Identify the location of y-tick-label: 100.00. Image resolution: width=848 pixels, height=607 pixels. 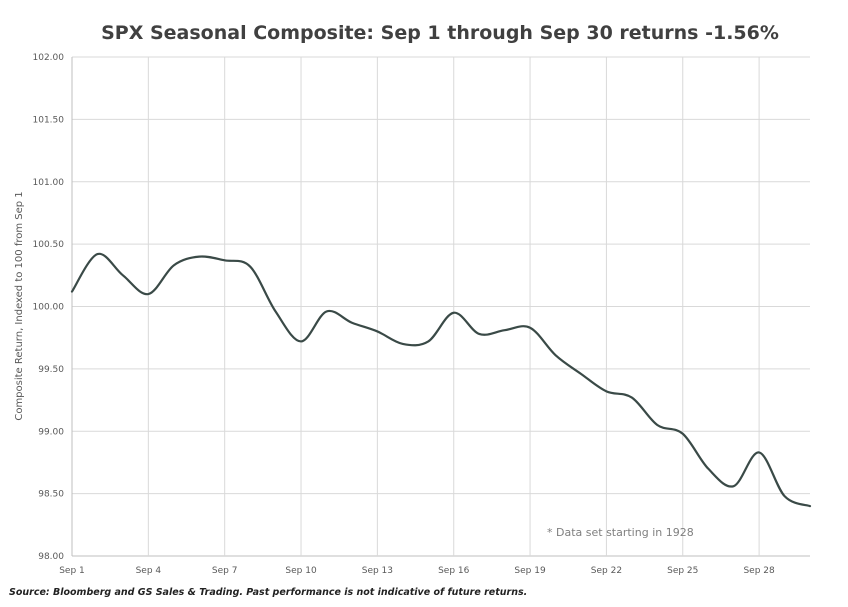
(49, 308).